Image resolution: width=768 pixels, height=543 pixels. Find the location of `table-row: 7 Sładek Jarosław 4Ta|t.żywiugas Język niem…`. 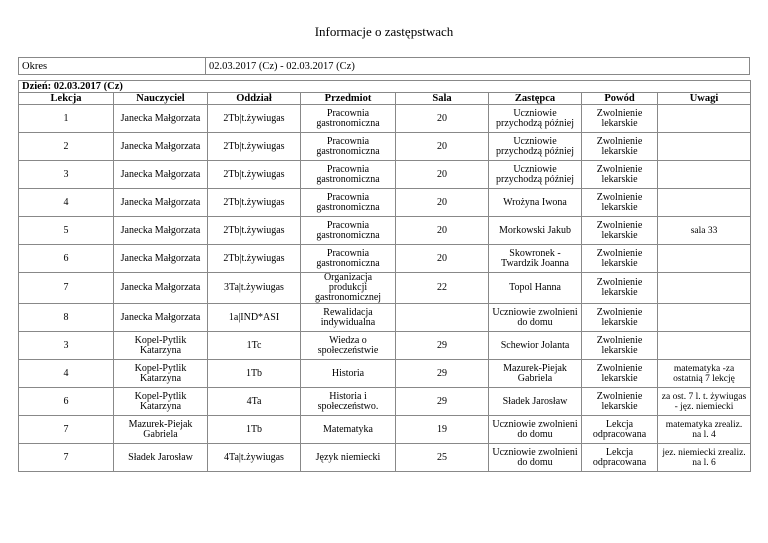

table-row: 7 Sładek Jarosław 4Ta|t.żywiugas Język niem… is located at coordinates (385, 457).